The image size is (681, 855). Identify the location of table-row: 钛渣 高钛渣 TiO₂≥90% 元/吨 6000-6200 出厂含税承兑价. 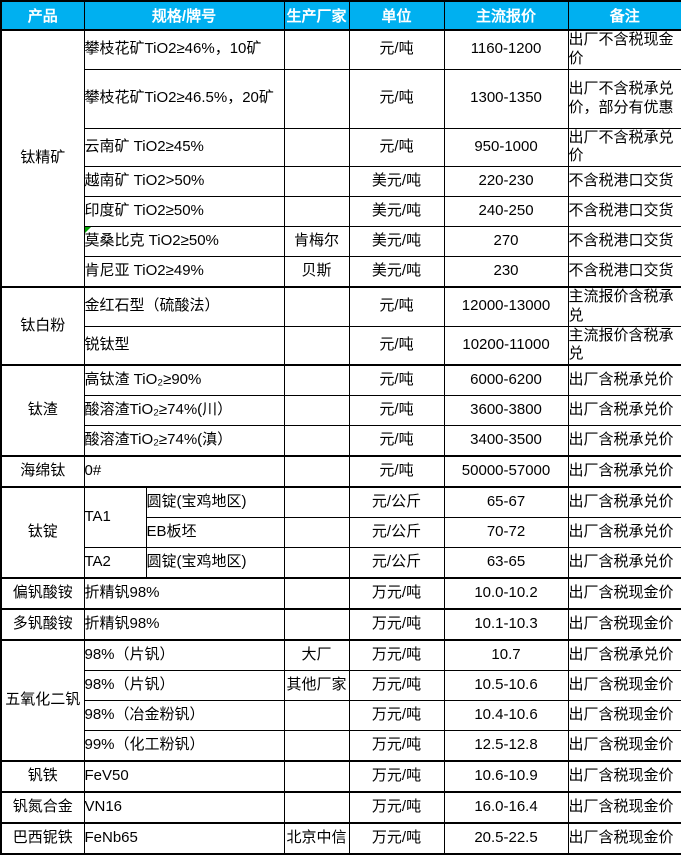
(340, 410).